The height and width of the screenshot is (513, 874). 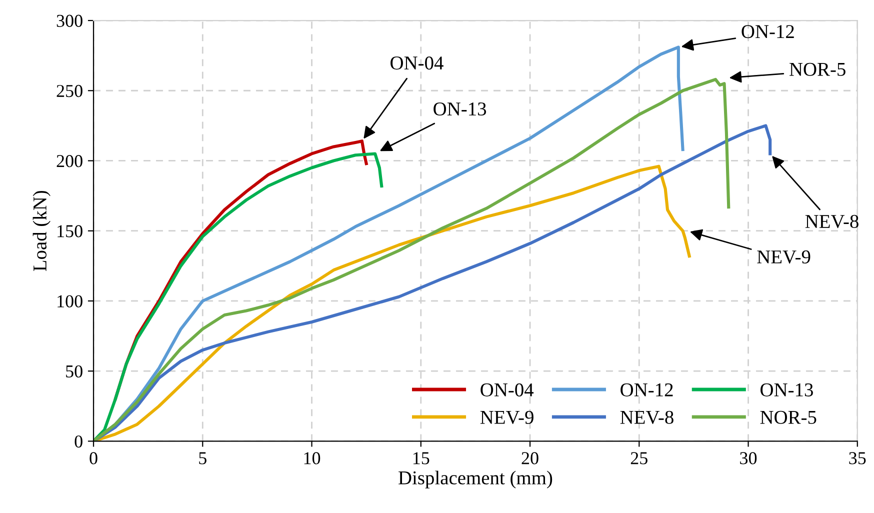 I want to click on annotation: NOR-5, so click(x=818, y=69).